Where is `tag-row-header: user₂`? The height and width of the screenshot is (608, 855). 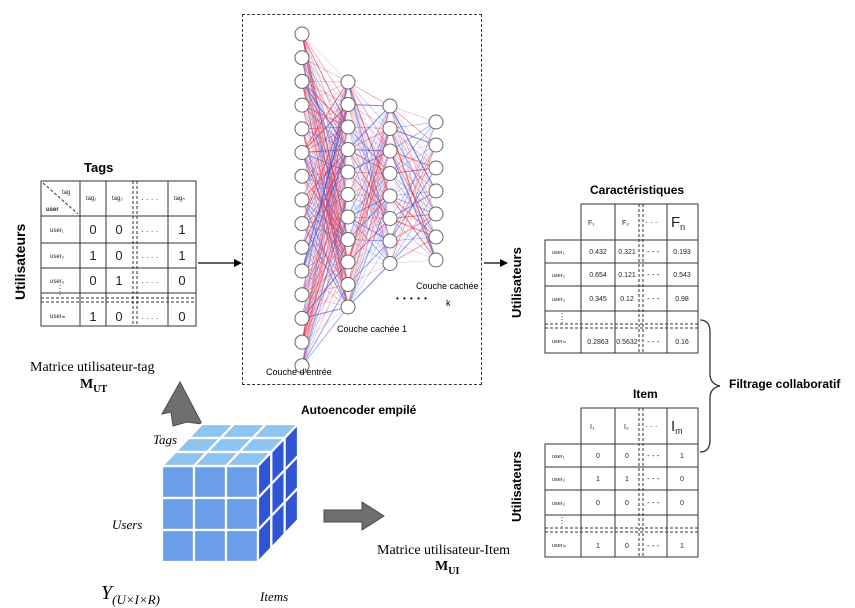
tag-row-header: user₂ is located at coordinates (57, 257).